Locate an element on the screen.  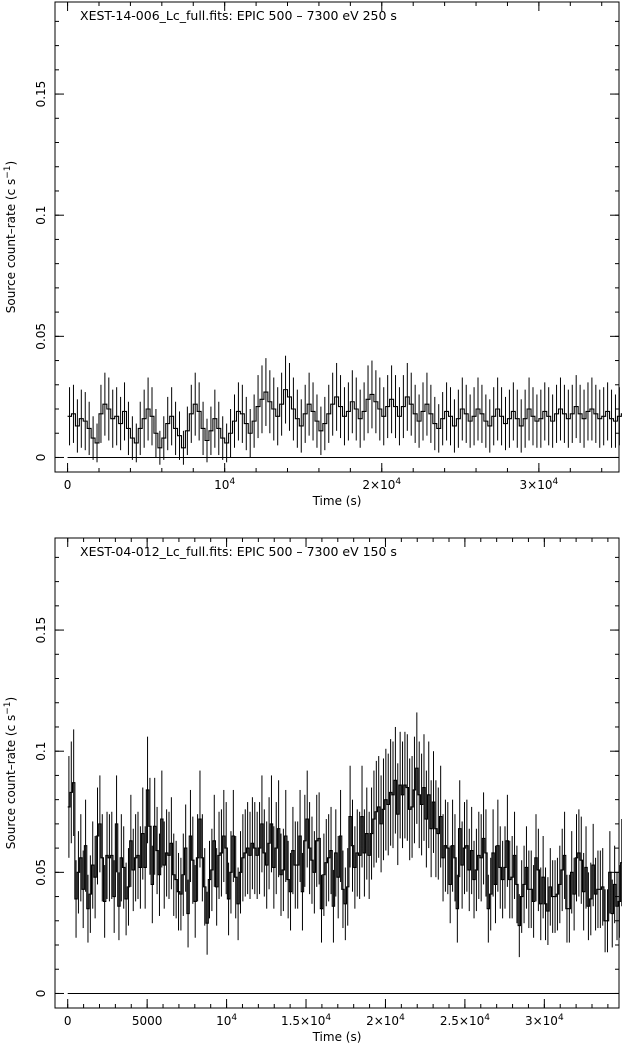
bottom-x-tick-label: 3×10⁴ is located at coordinates (544, 1020).